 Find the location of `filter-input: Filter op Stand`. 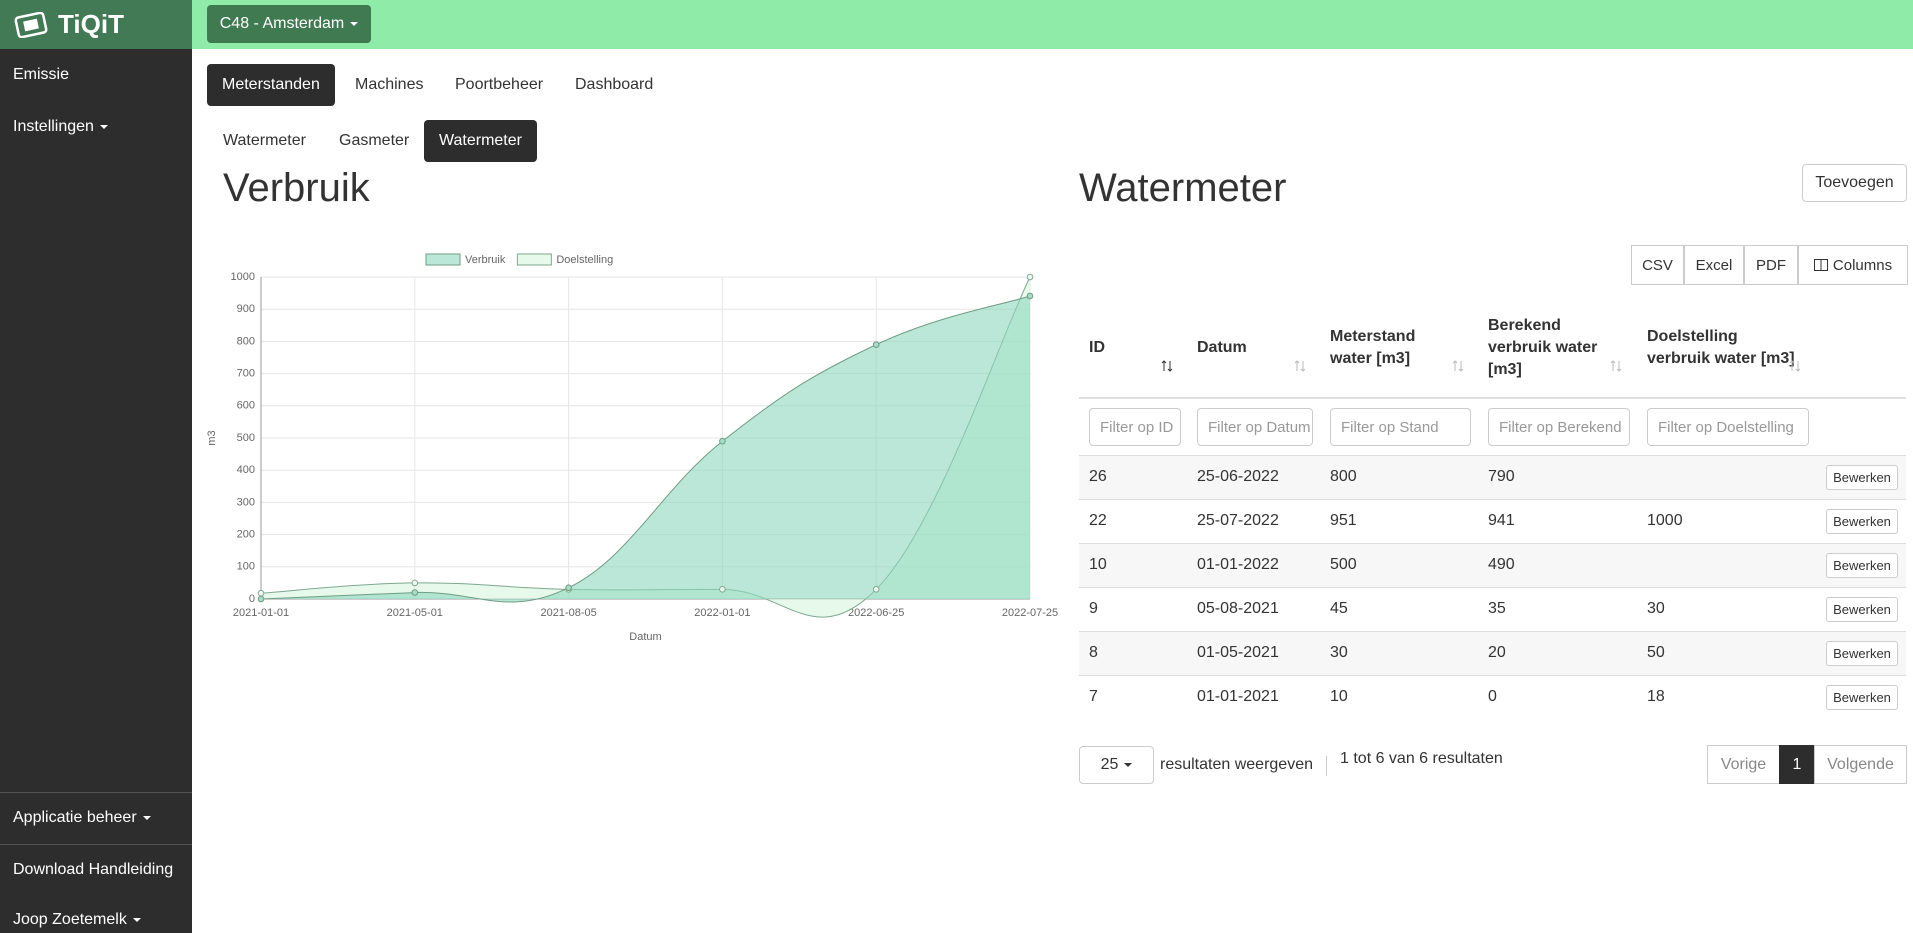

filter-input: Filter op Stand is located at coordinates (1400, 427).